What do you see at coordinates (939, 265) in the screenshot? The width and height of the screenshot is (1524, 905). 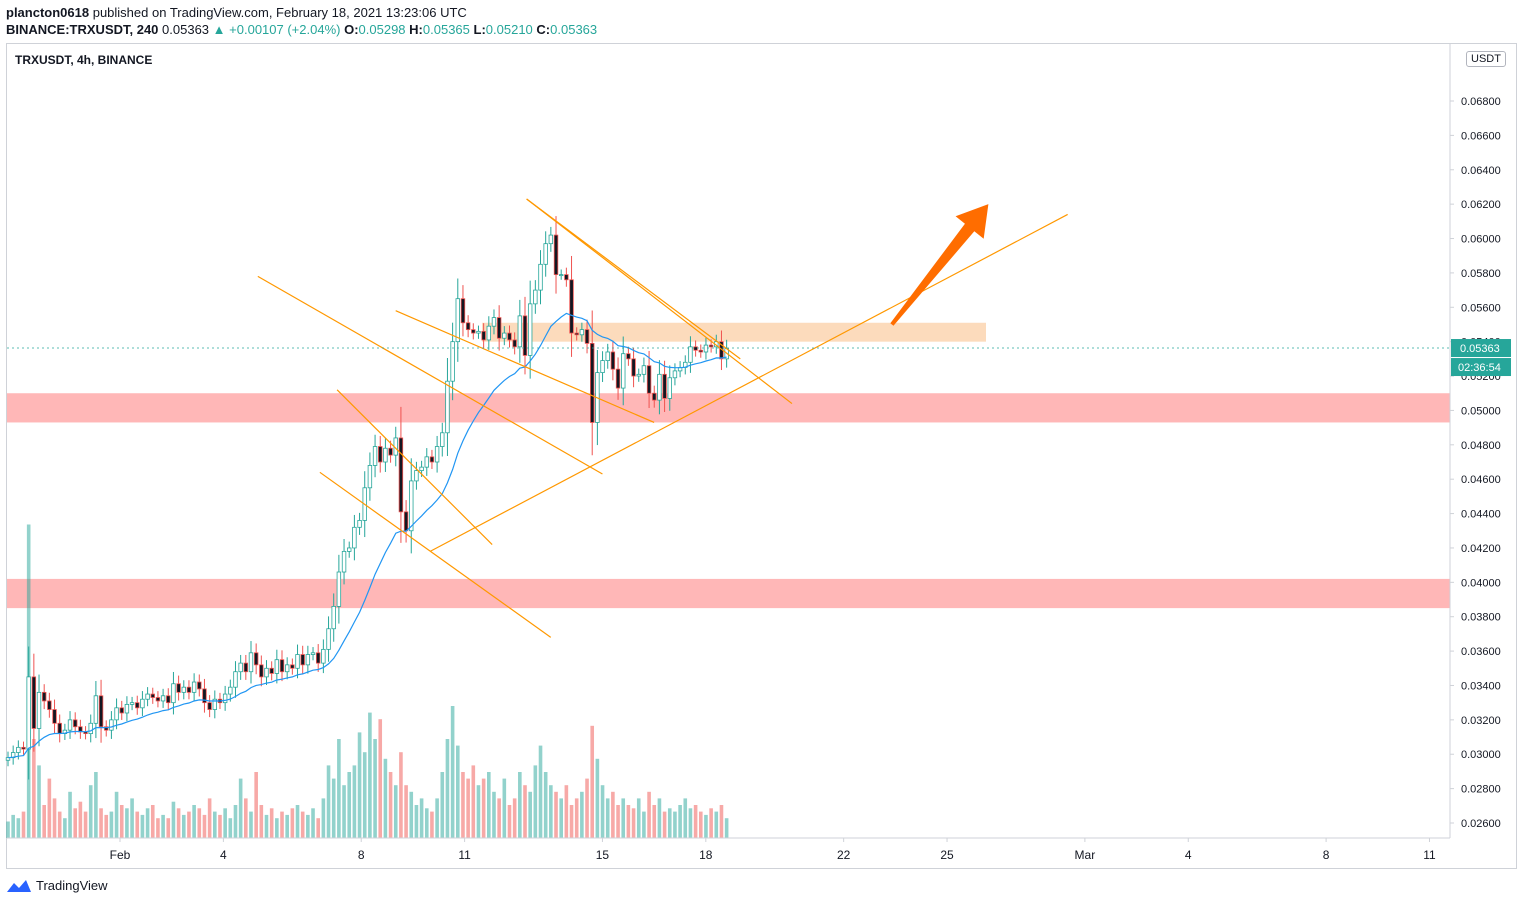 I see `target-arrow` at bounding box center [939, 265].